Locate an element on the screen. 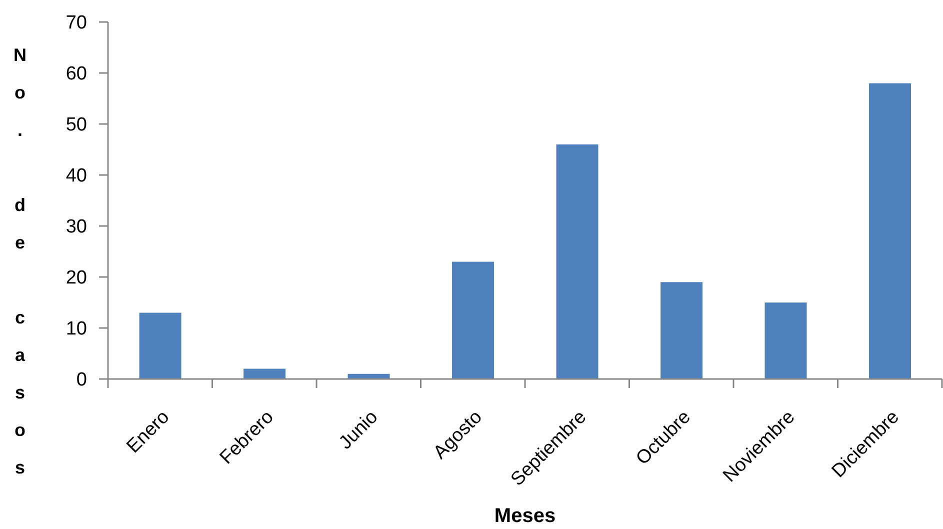 The width and height of the screenshot is (943, 529). y-axis-title: No. de casos is located at coordinates (20, 270).